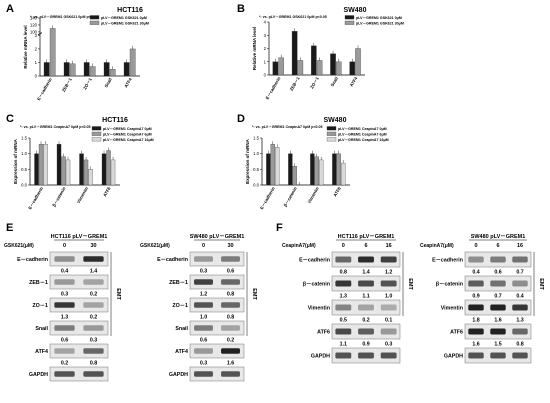 This screenshot has height=403, width=550. I want to click on quantification-value: 0.2, so click(93, 318).